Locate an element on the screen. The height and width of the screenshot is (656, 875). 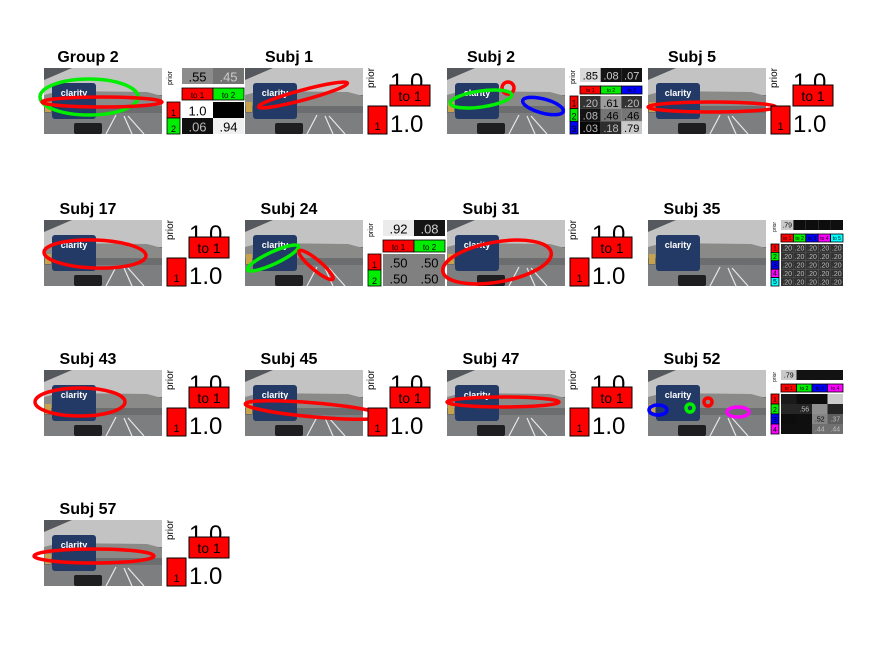
van-text: clarity is located at coordinates (678, 245).